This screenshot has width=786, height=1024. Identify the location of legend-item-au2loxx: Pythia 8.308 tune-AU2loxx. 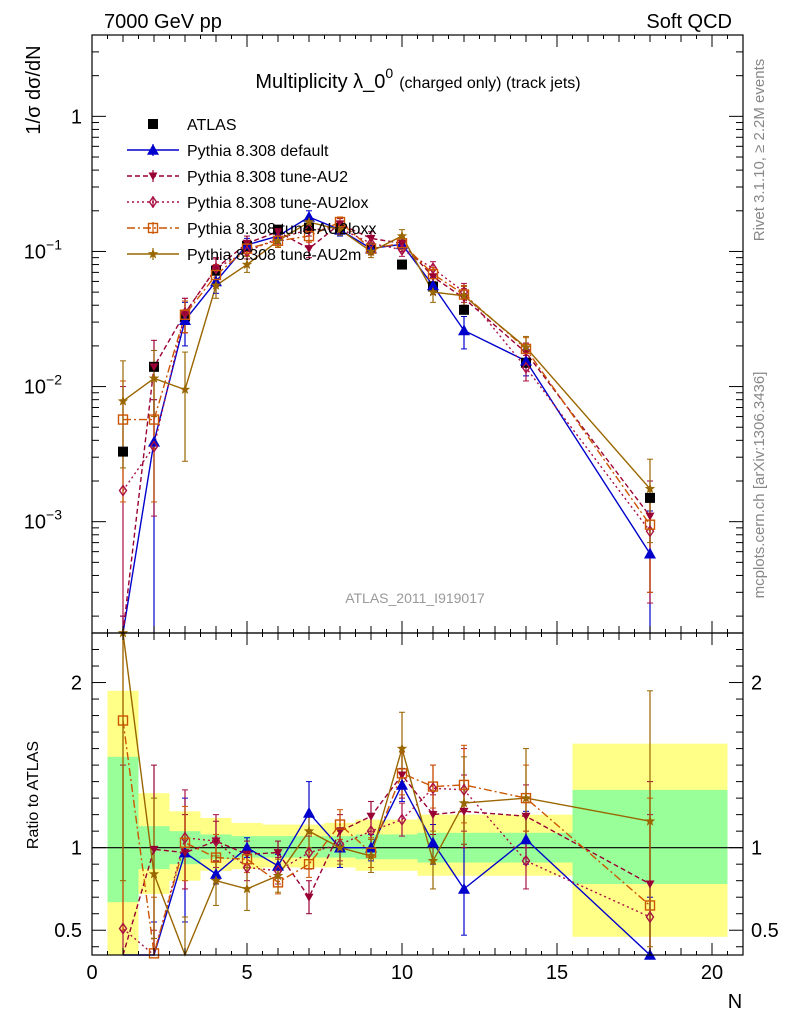
(251, 229).